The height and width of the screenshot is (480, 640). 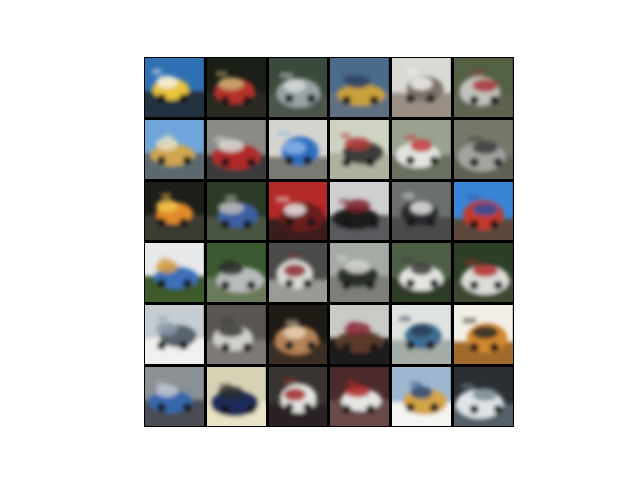 I want to click on image-tile-grey-vehicle-pale-sky, so click(x=174, y=335).